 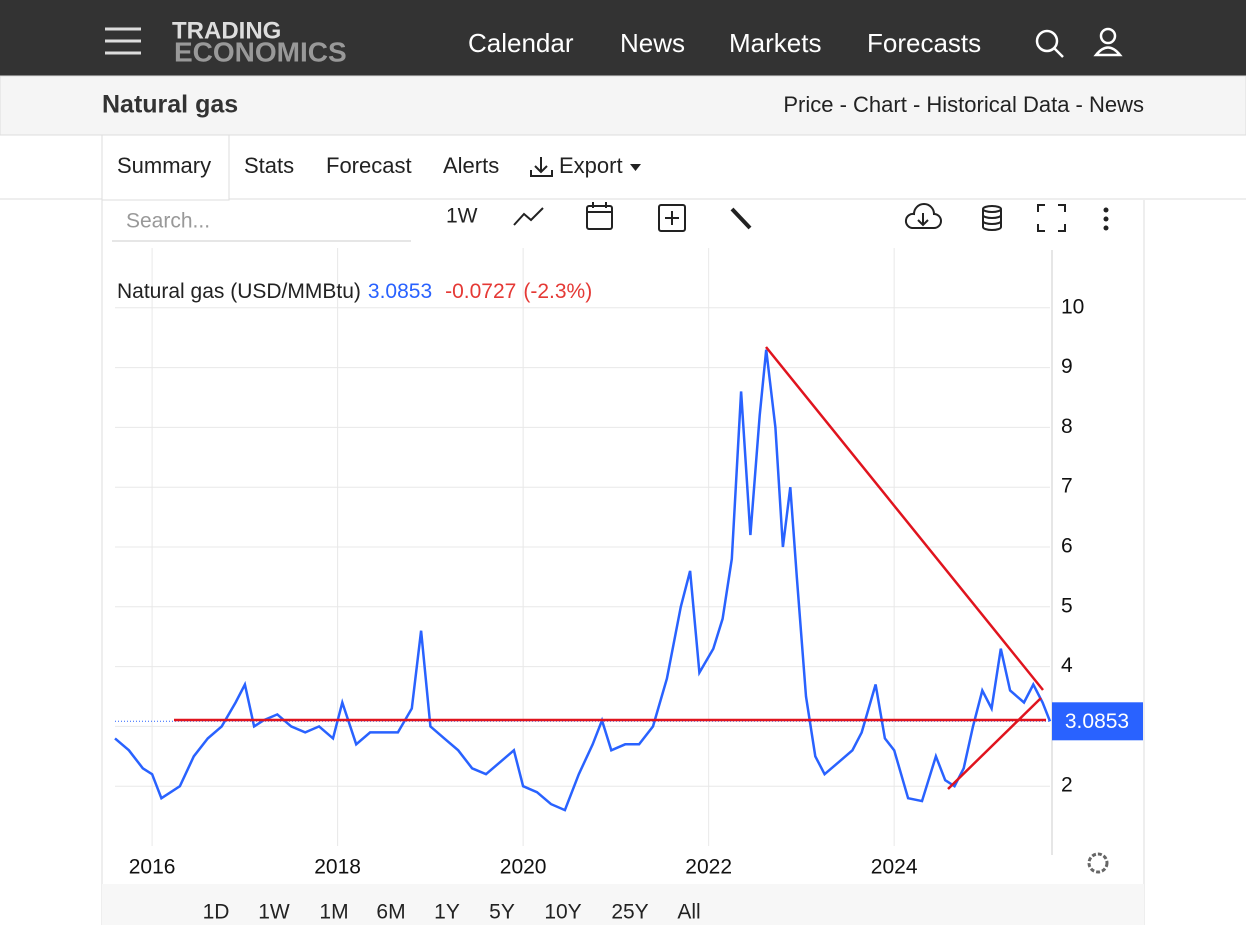 What do you see at coordinates (557, 291) in the screenshot?
I see `legend-change-percent: (-2.3%)` at bounding box center [557, 291].